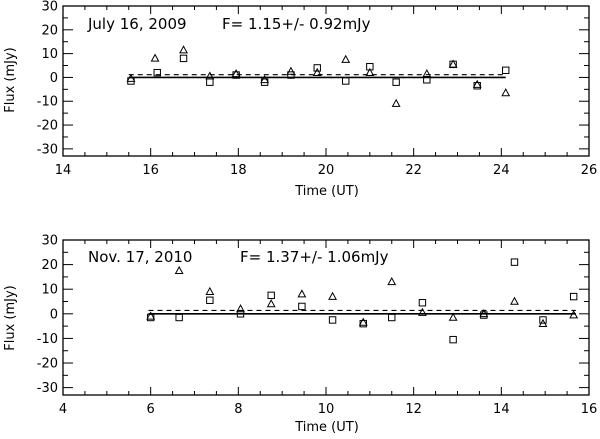 This screenshot has height=439, width=600. What do you see at coordinates (314, 257) in the screenshot?
I see `panel-flux-annotation: F= 1.37+/- 1.06mJy` at bounding box center [314, 257].